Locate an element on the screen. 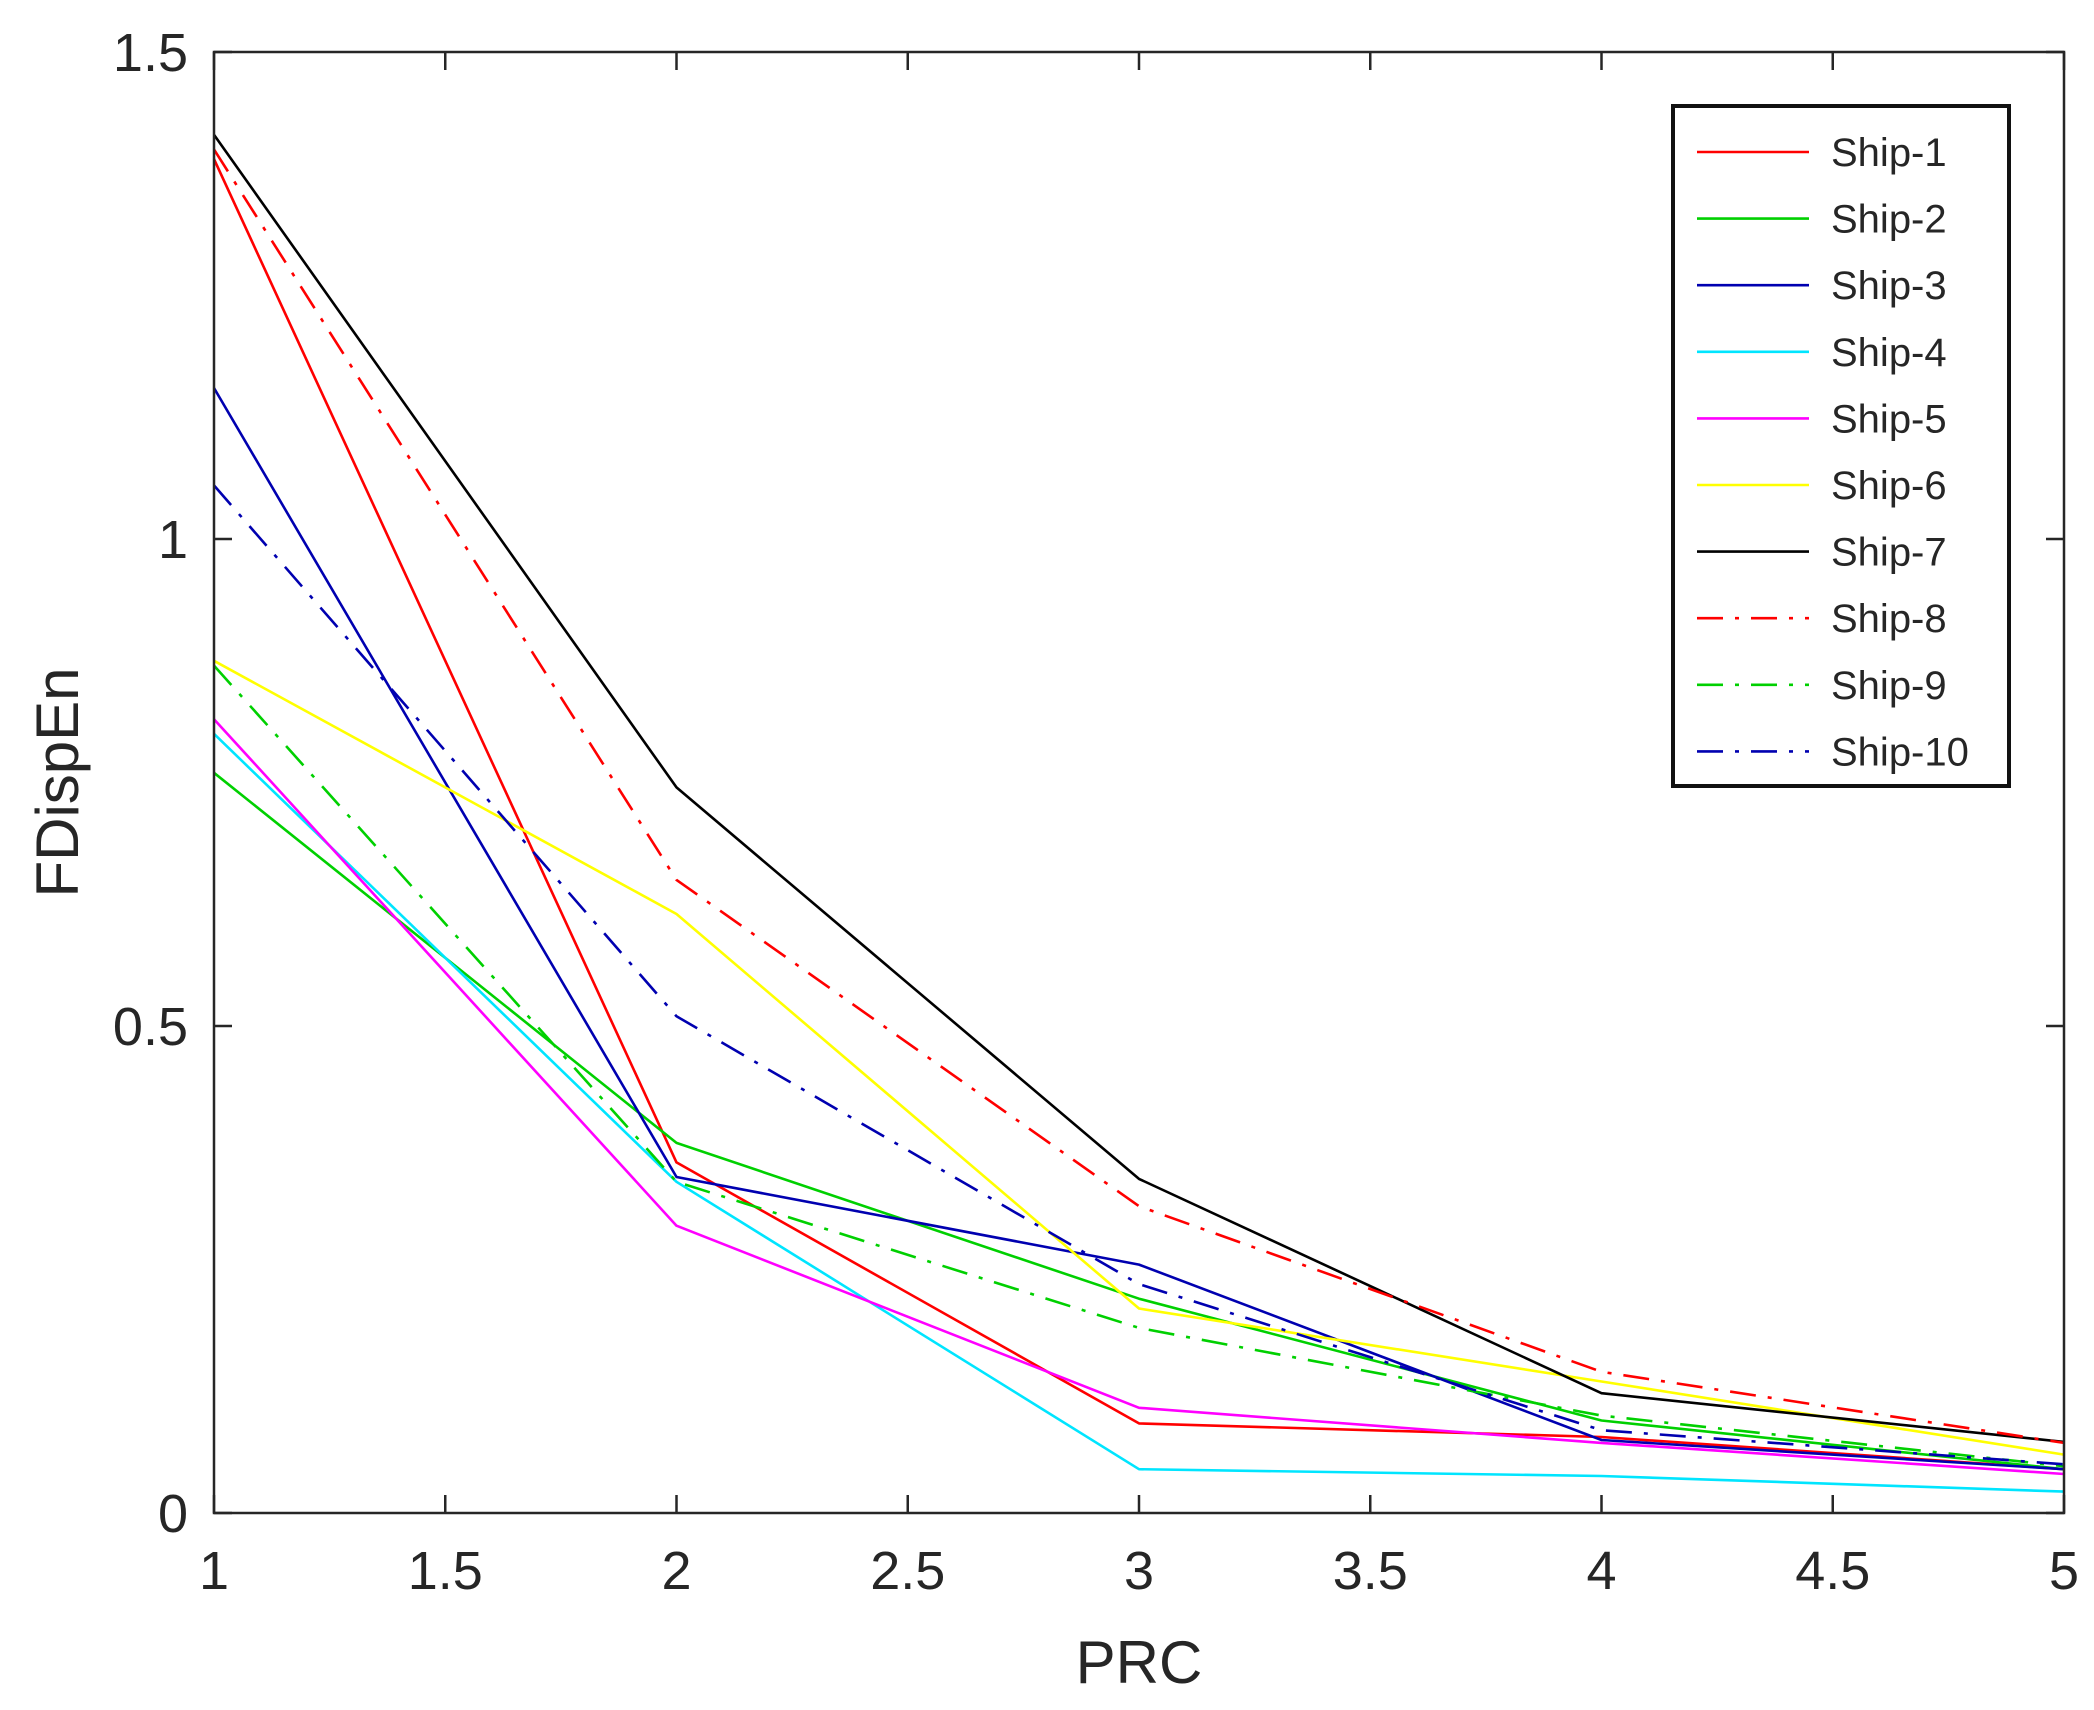 The image size is (2094, 1710). x-tick-label: 4.5 is located at coordinates (1832, 1571).